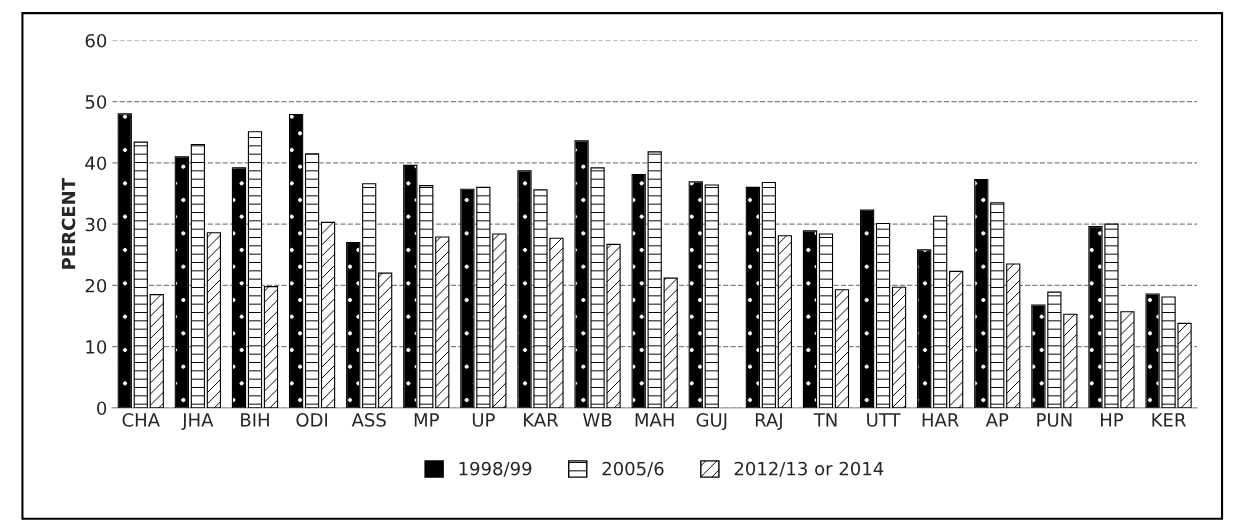  Describe the element at coordinates (255, 420) in the screenshot. I see `x-tick-label: BIH` at that location.